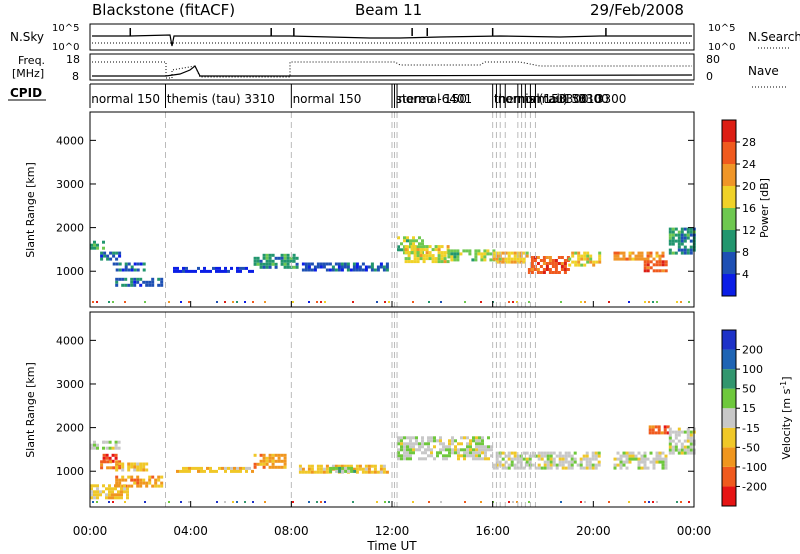 The width and height of the screenshot is (800, 554). Describe the element at coordinates (729, 398) in the screenshot. I see `colorbar-cell` at that location.